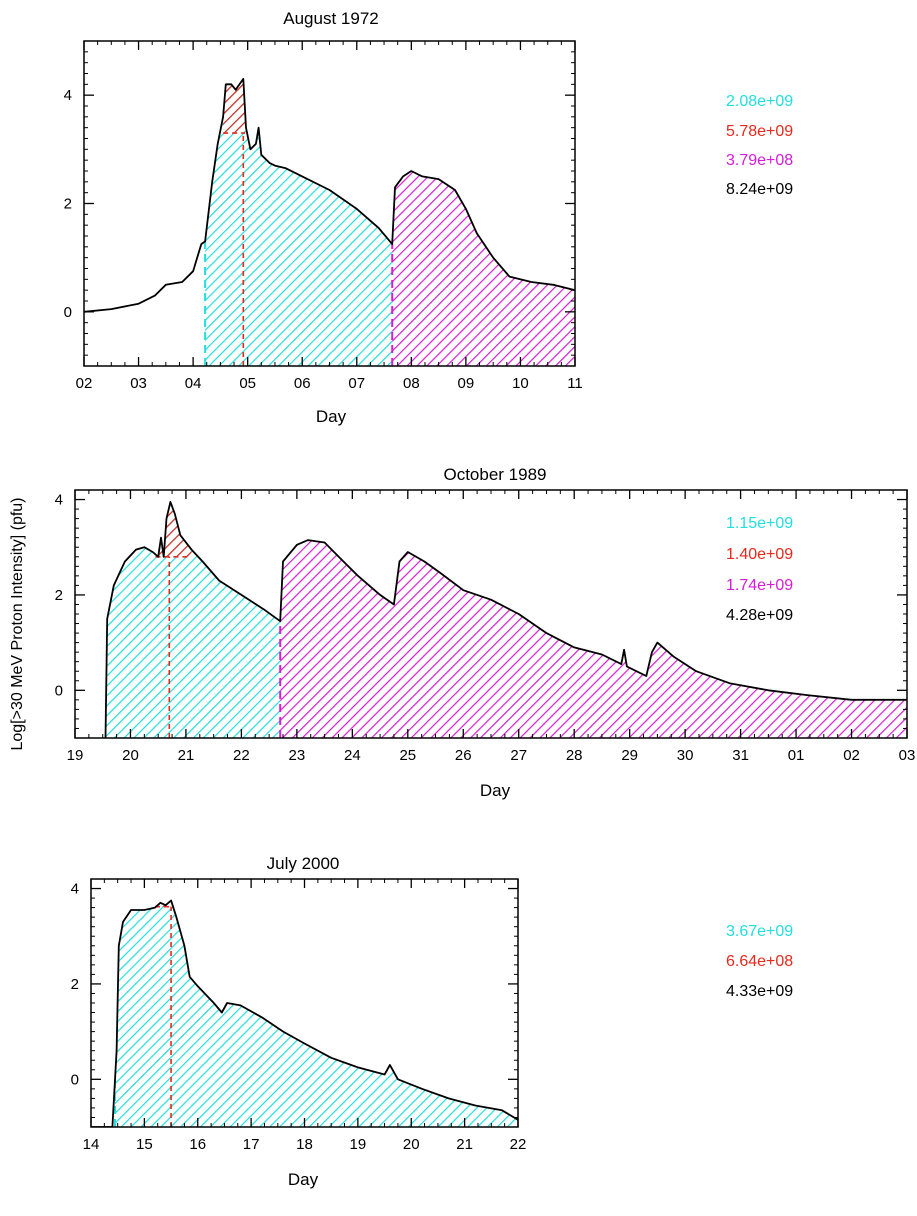 The image size is (917, 1216). What do you see at coordinates (494, 474) in the screenshot?
I see `chart-title: October 1989` at bounding box center [494, 474].